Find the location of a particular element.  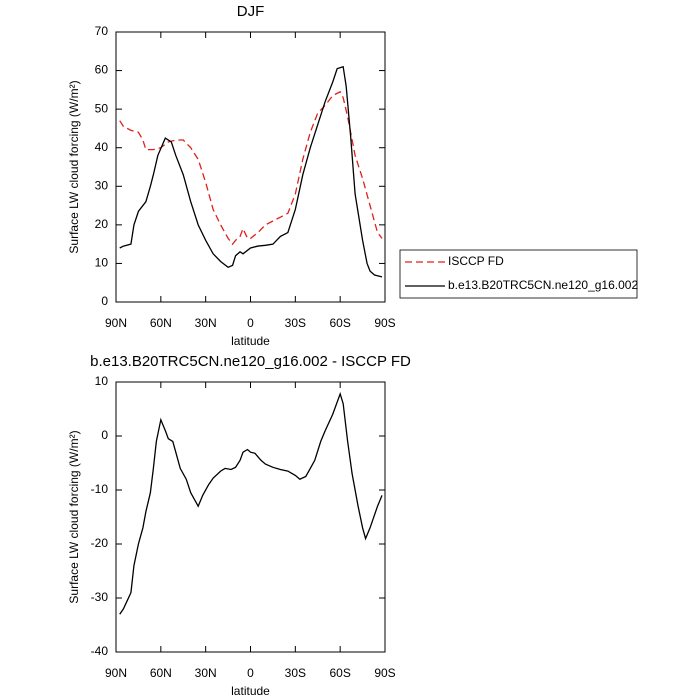

y-tick-label: -40 is located at coordinates (100, 651).